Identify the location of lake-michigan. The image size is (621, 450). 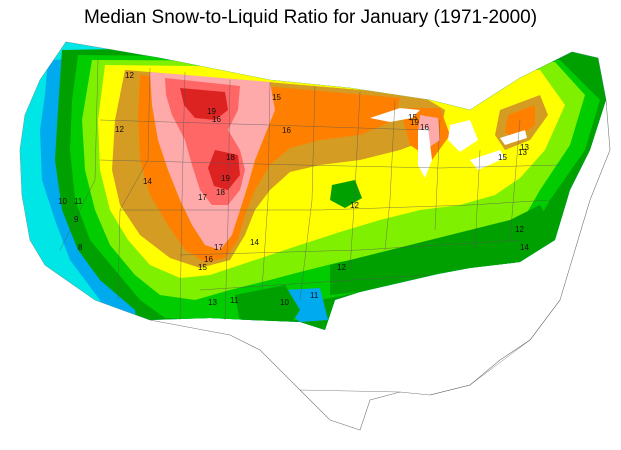
(425, 153).